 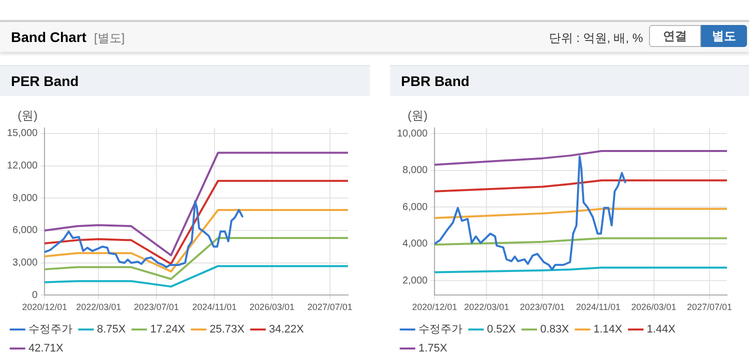 What do you see at coordinates (595, 38) in the screenshot?
I see `text: 단위 : 억원, 배, %` at bounding box center [595, 38].